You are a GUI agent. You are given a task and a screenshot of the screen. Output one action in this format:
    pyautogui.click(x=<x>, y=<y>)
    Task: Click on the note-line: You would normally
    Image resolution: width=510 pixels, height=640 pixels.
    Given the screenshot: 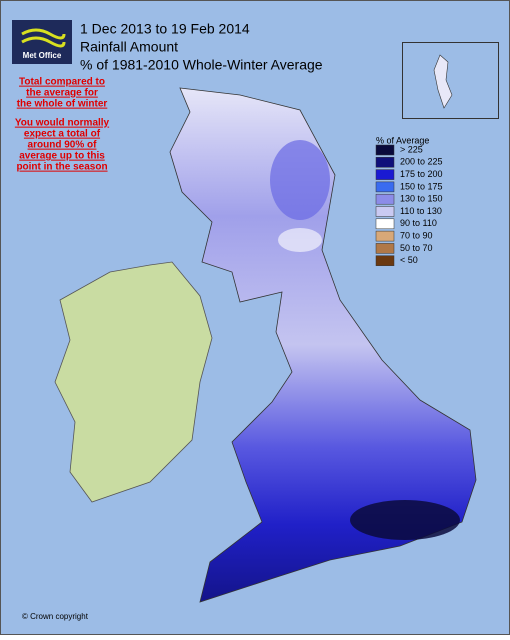 What is the action you would take?
    pyautogui.click(x=62, y=123)
    